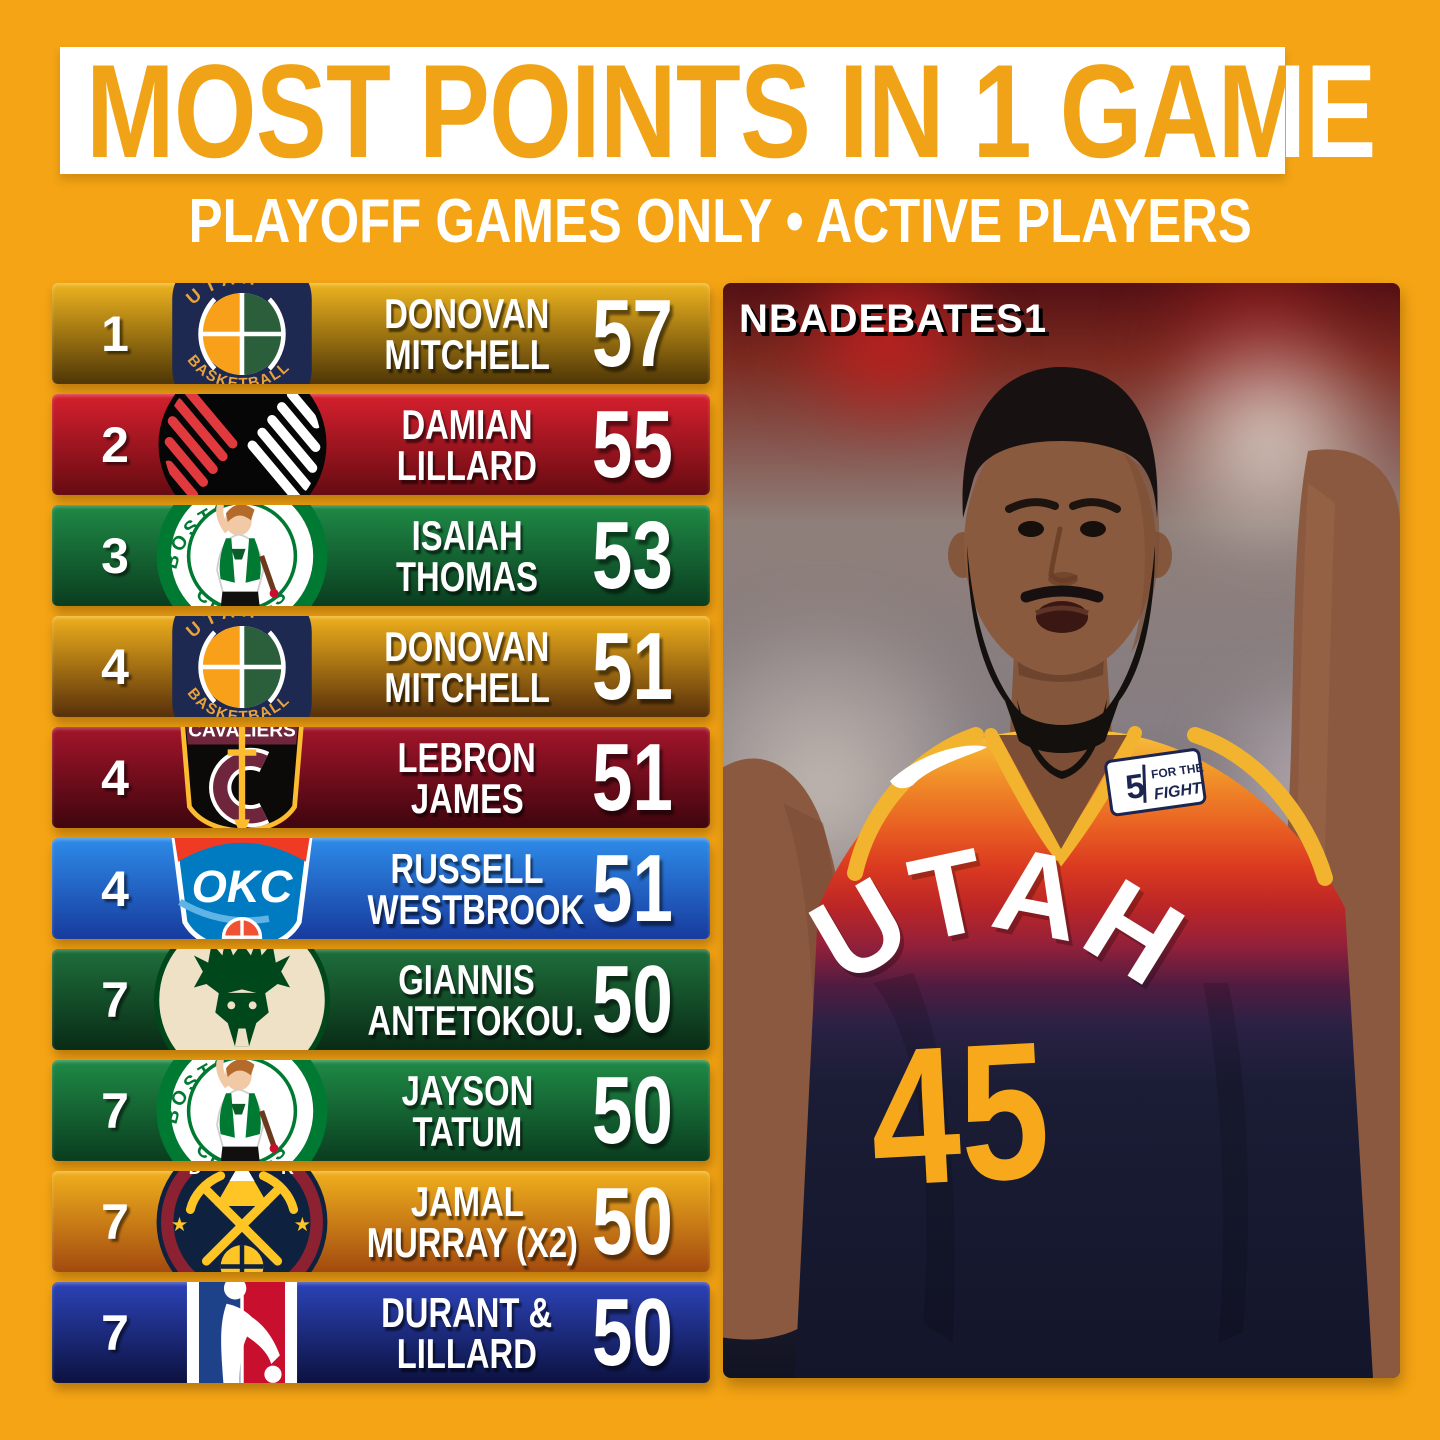  I want to click on svg-text: FIGHT, so click(1178, 792).